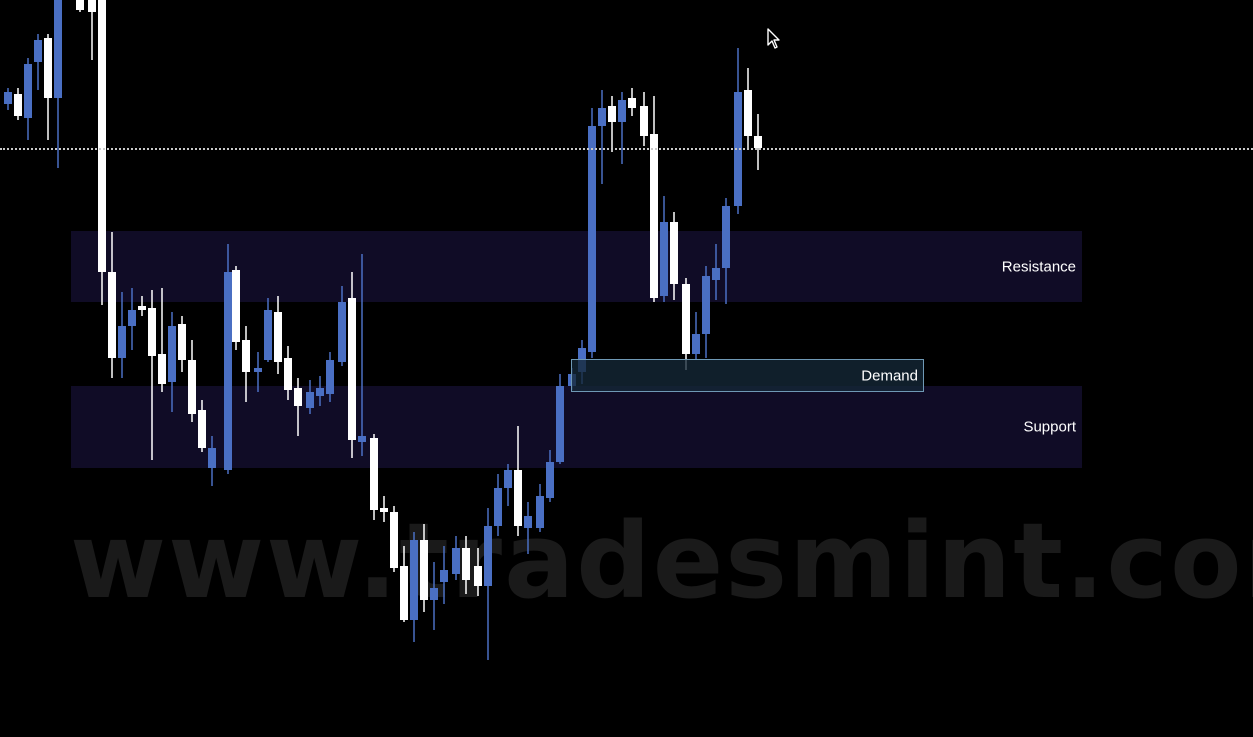  I want to click on current-price-line, so click(626, 149).